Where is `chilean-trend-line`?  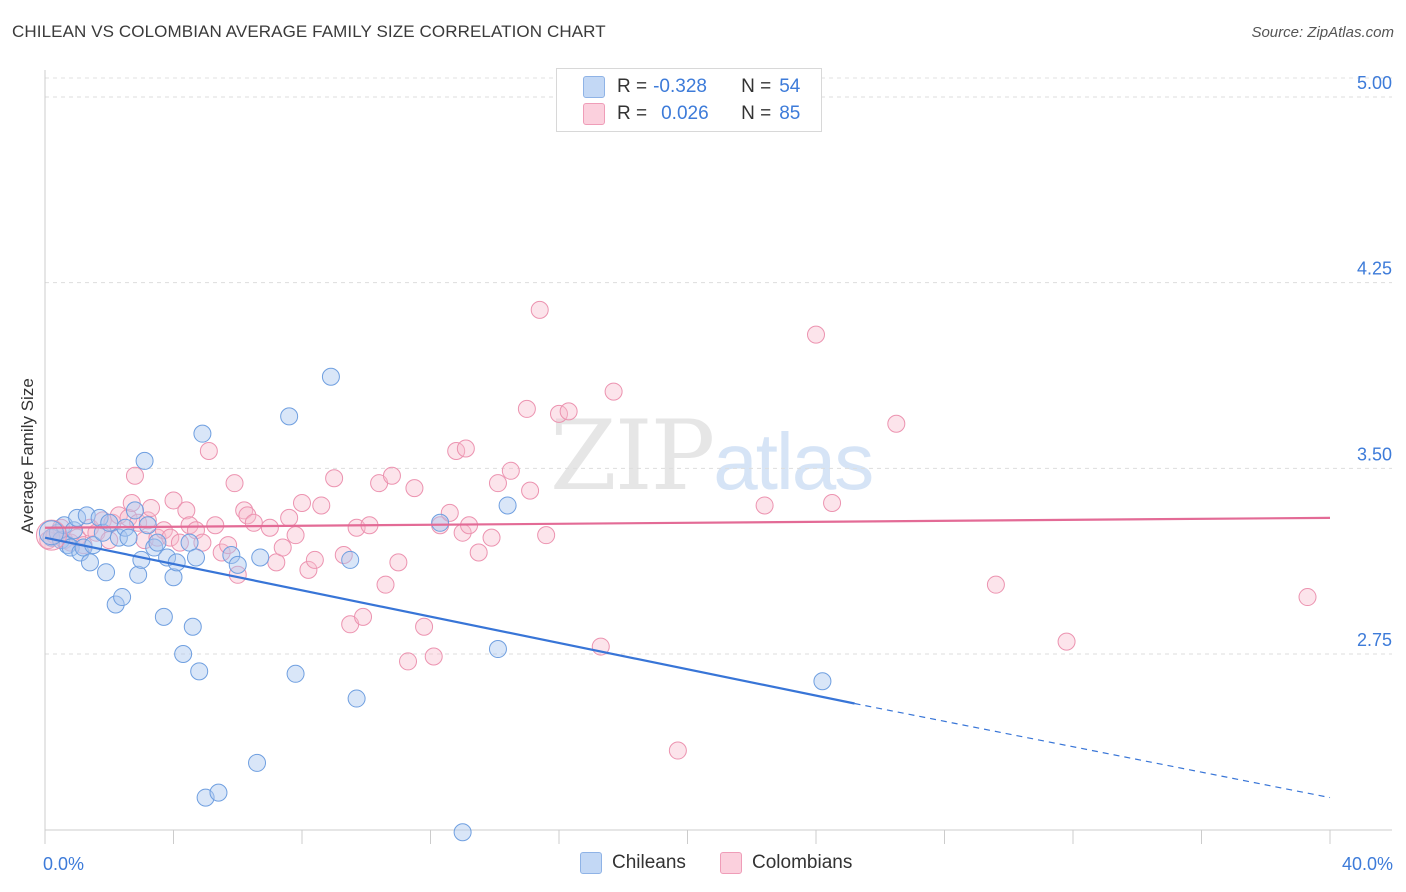 chilean-trend-line is located at coordinates (449, 620).